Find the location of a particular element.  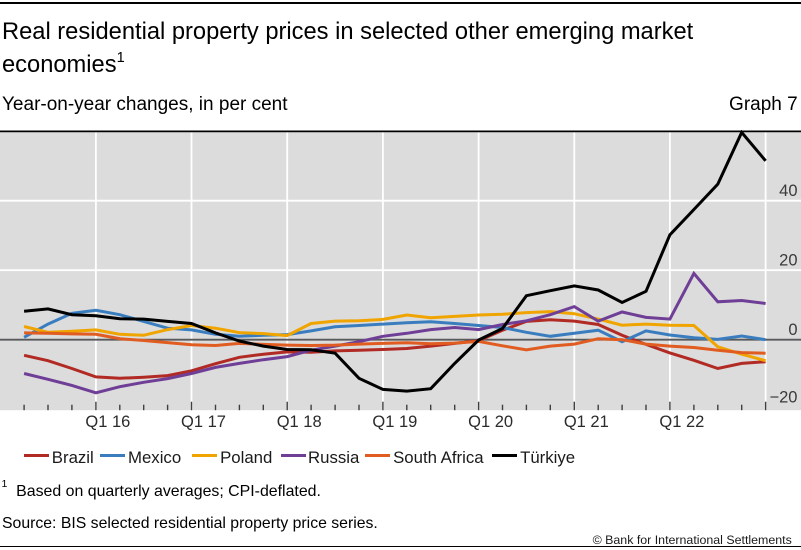

svg-text: 40 is located at coordinates (788, 191).